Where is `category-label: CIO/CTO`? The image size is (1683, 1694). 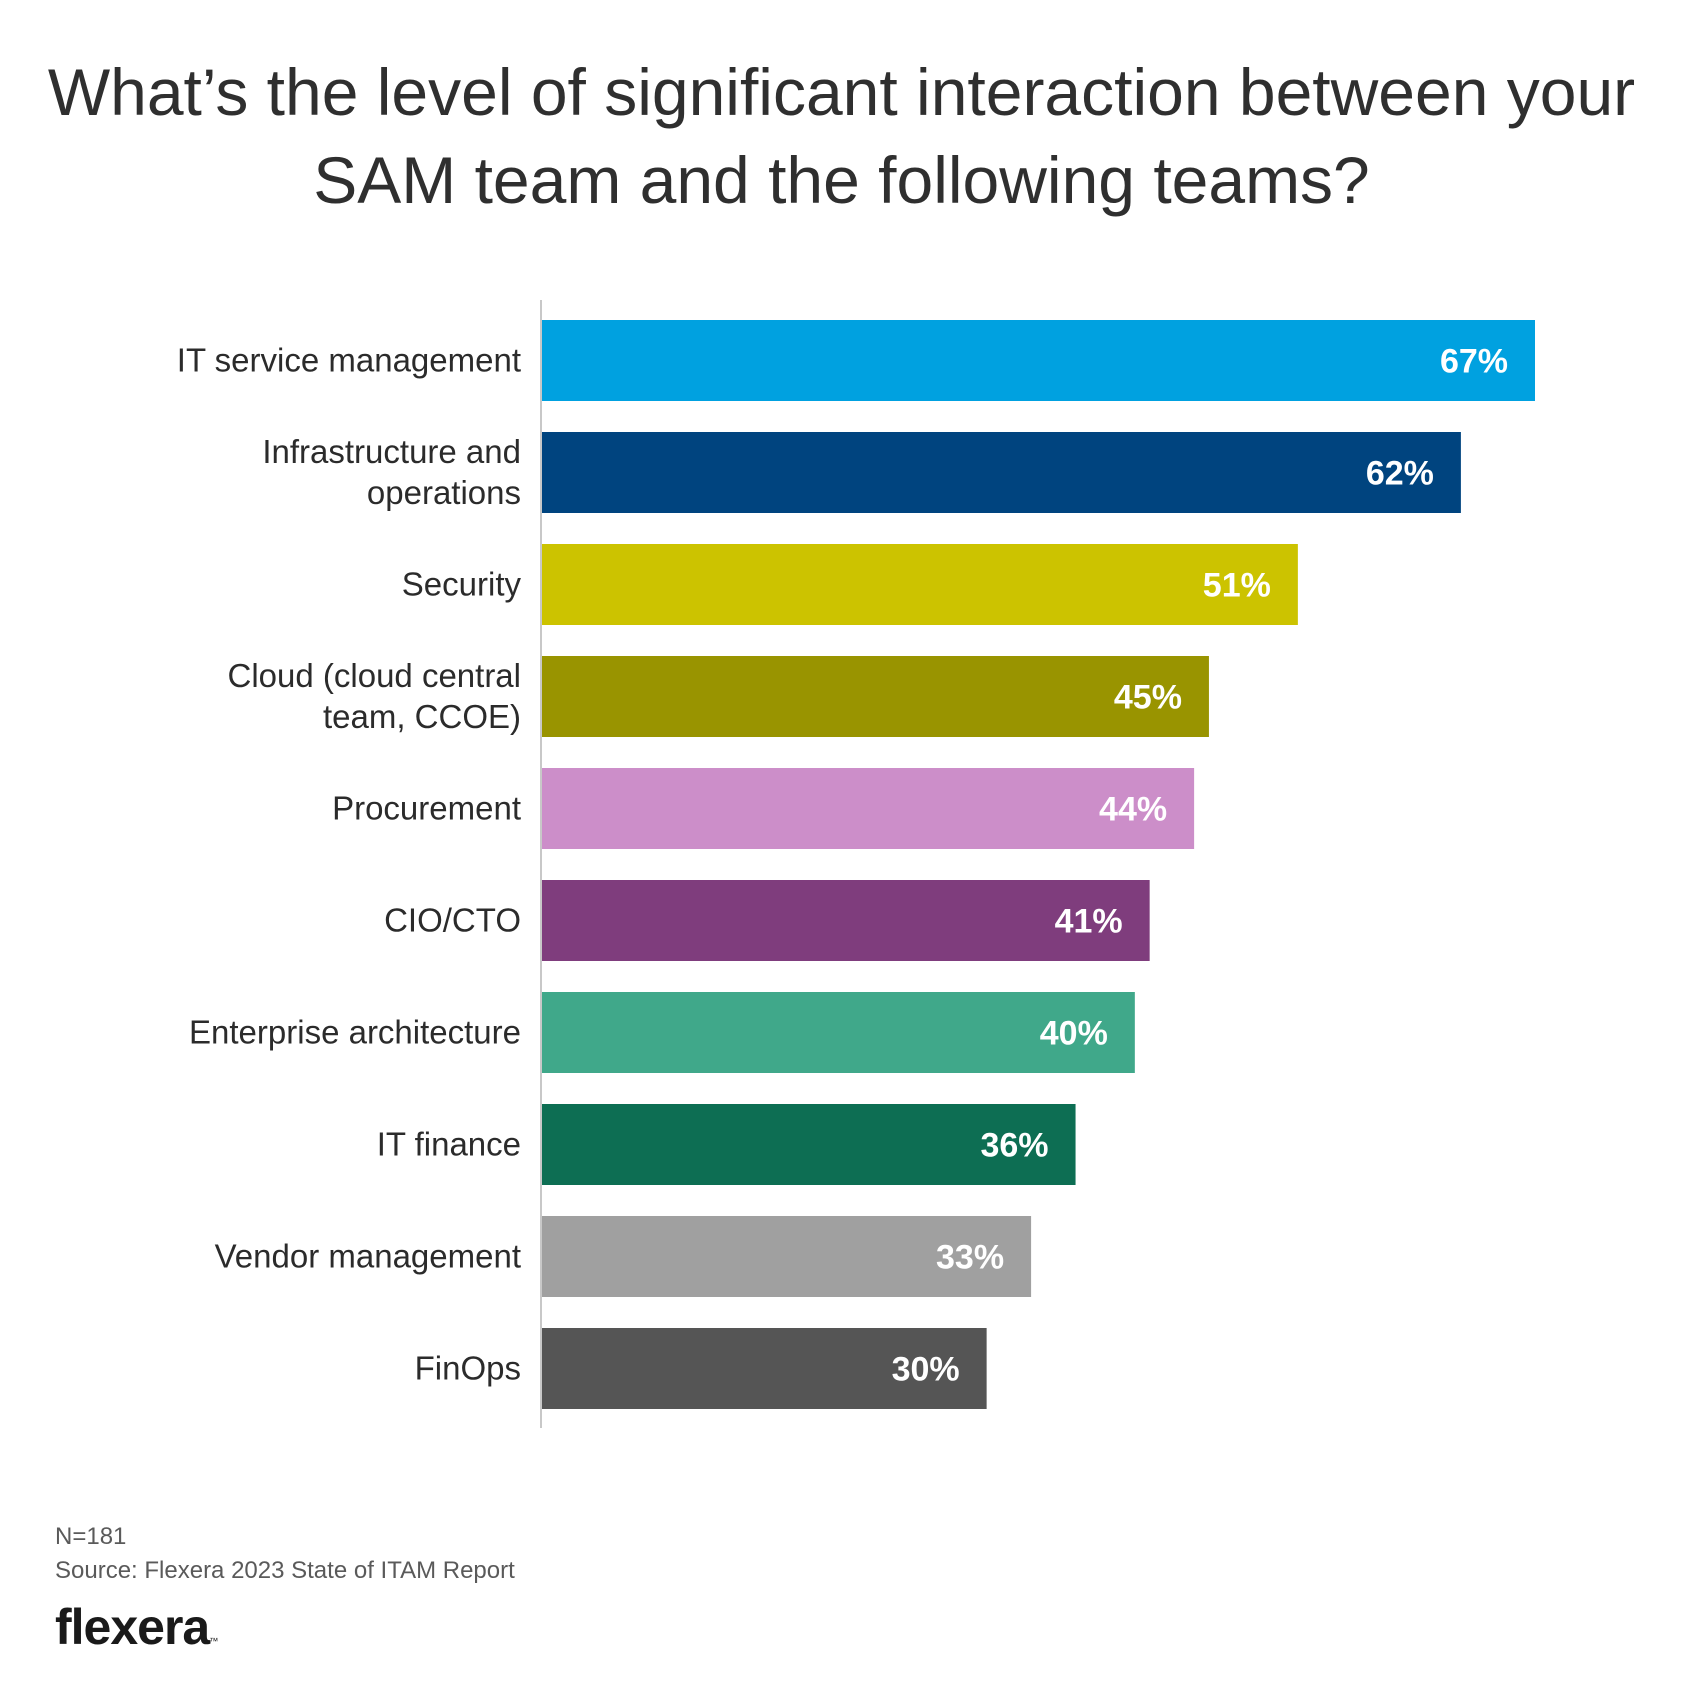 category-label: CIO/CTO is located at coordinates (452, 920).